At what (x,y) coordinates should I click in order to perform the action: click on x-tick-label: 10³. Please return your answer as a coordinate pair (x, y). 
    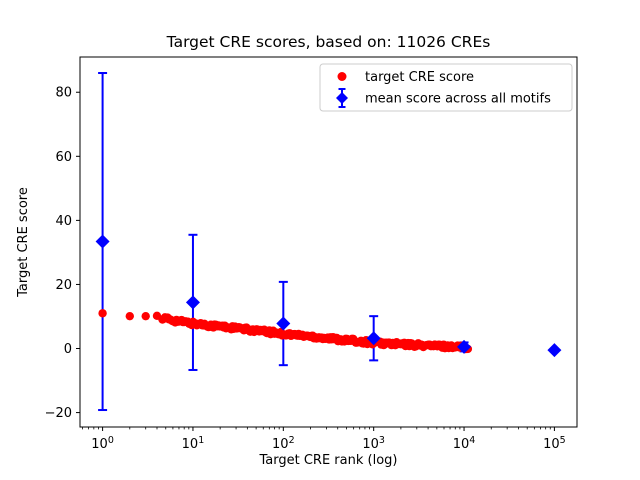
    Looking at the image, I should click on (373, 443).